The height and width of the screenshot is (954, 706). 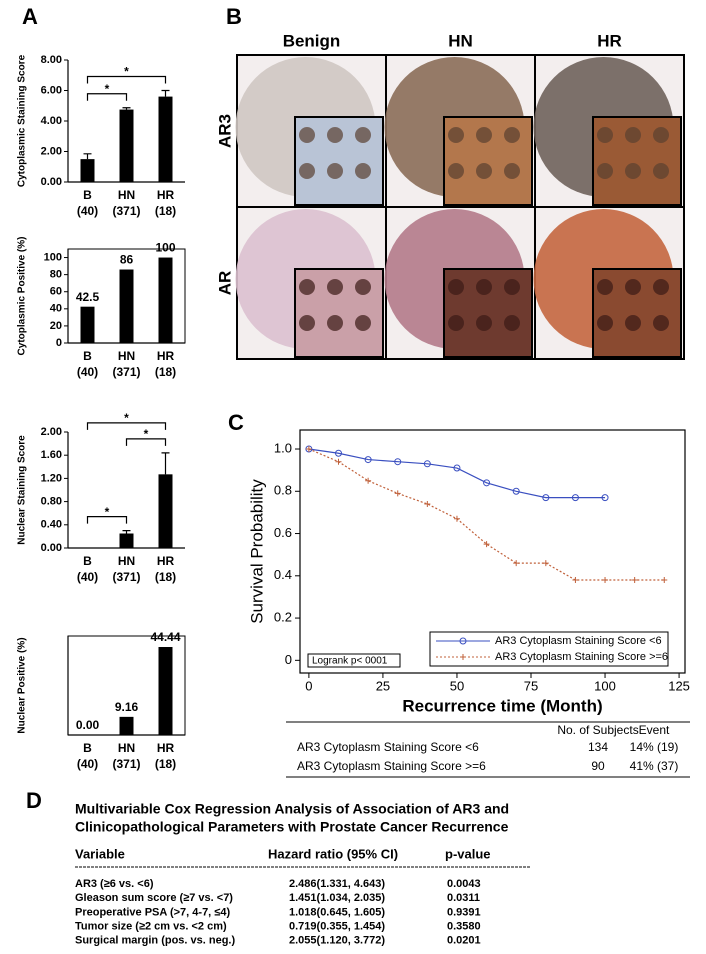 What do you see at coordinates (457, 685) in the screenshot?
I see `x-tick-label: 50` at bounding box center [457, 685].